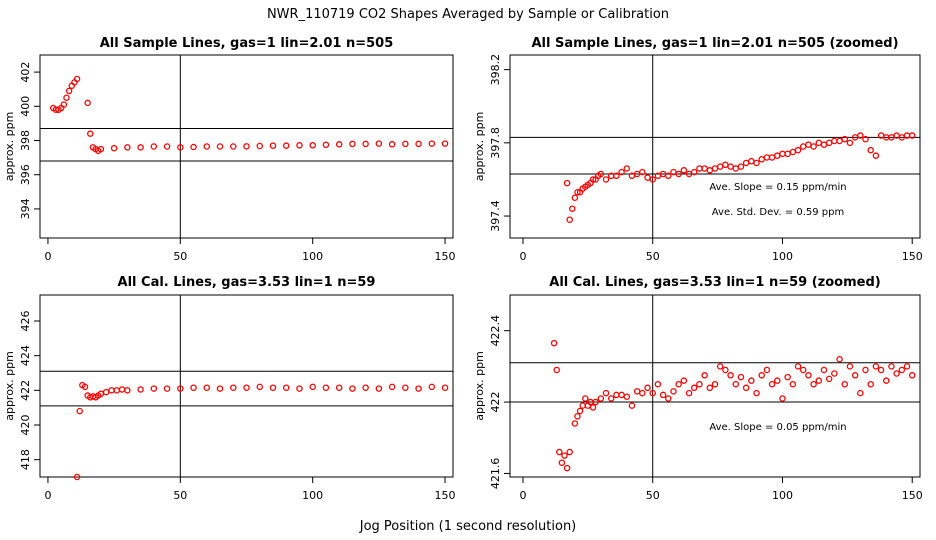  What do you see at coordinates (25, 459) in the screenshot?
I see `y-tick-label: 418` at bounding box center [25, 459].